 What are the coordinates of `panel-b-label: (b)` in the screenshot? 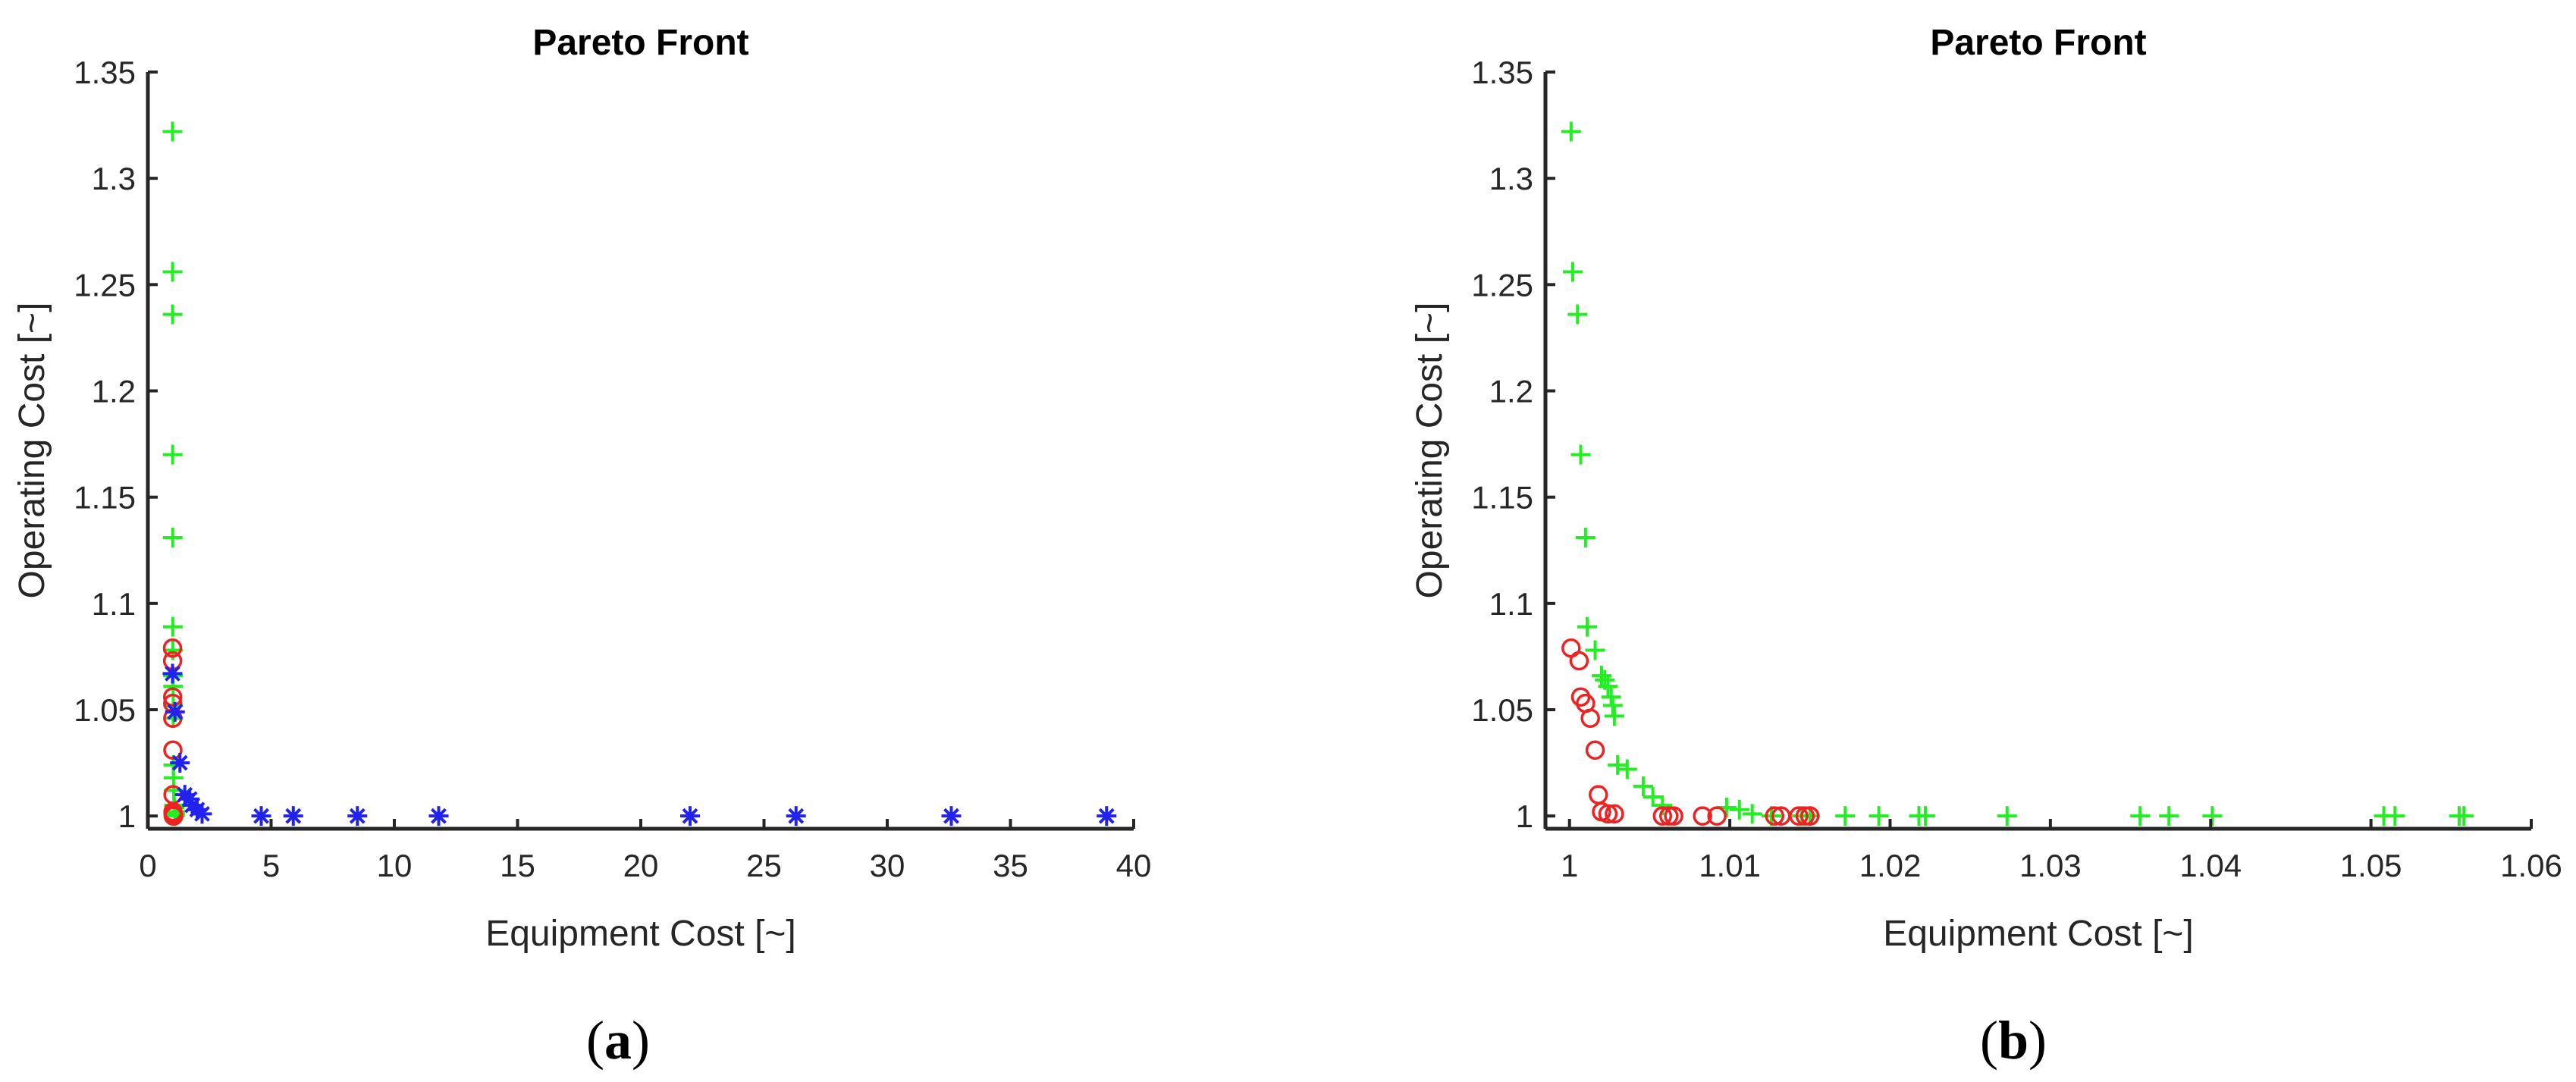 It's located at (2013, 1040).